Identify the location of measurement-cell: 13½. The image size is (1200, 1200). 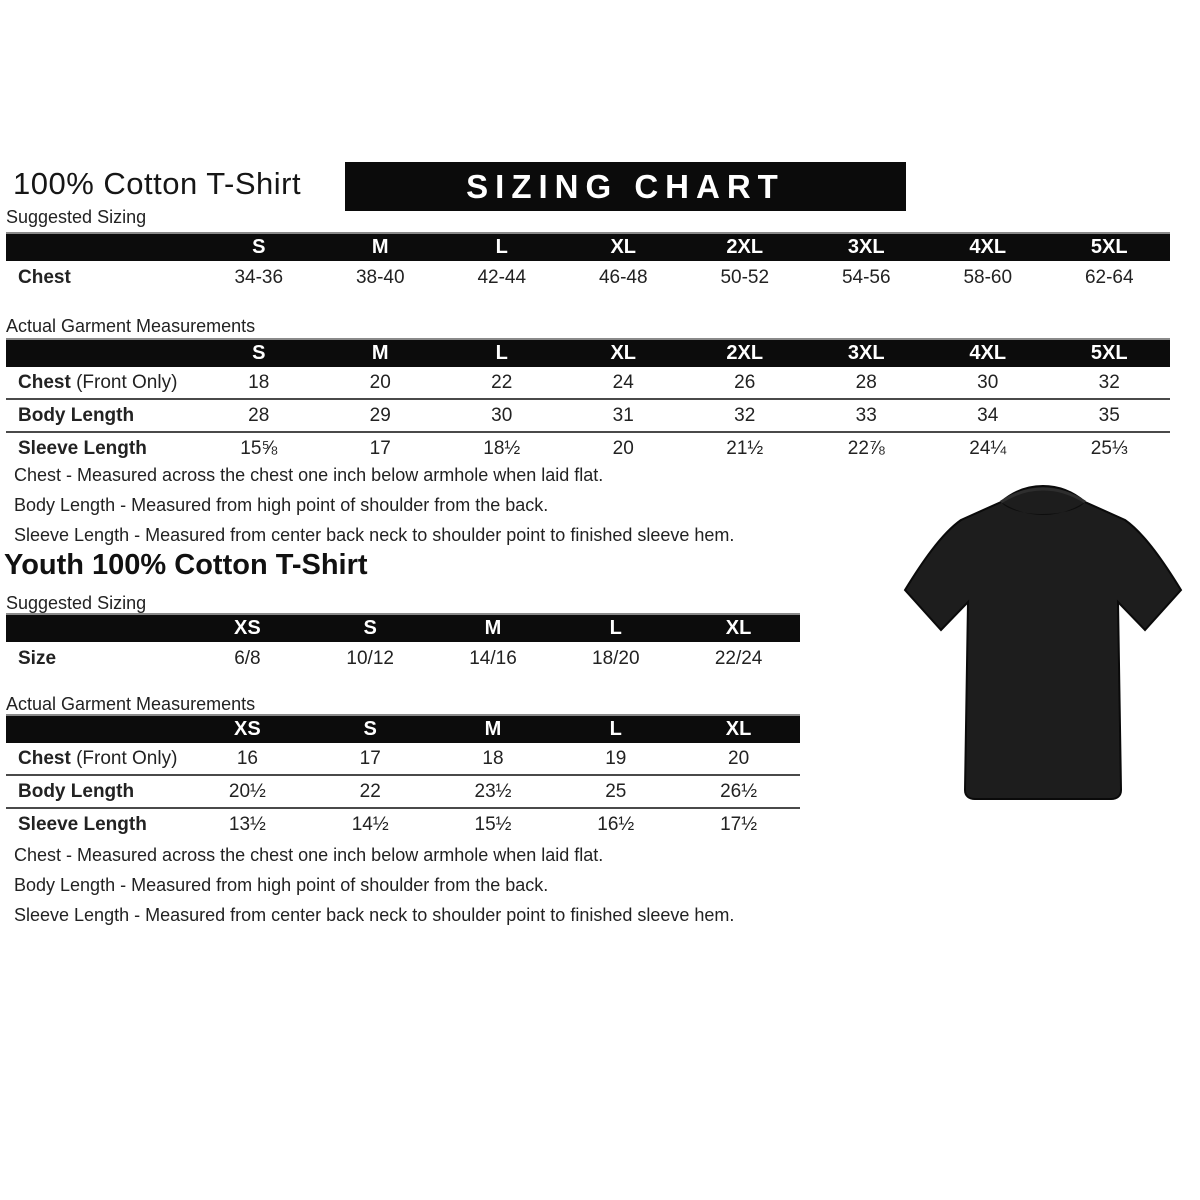
(247, 824).